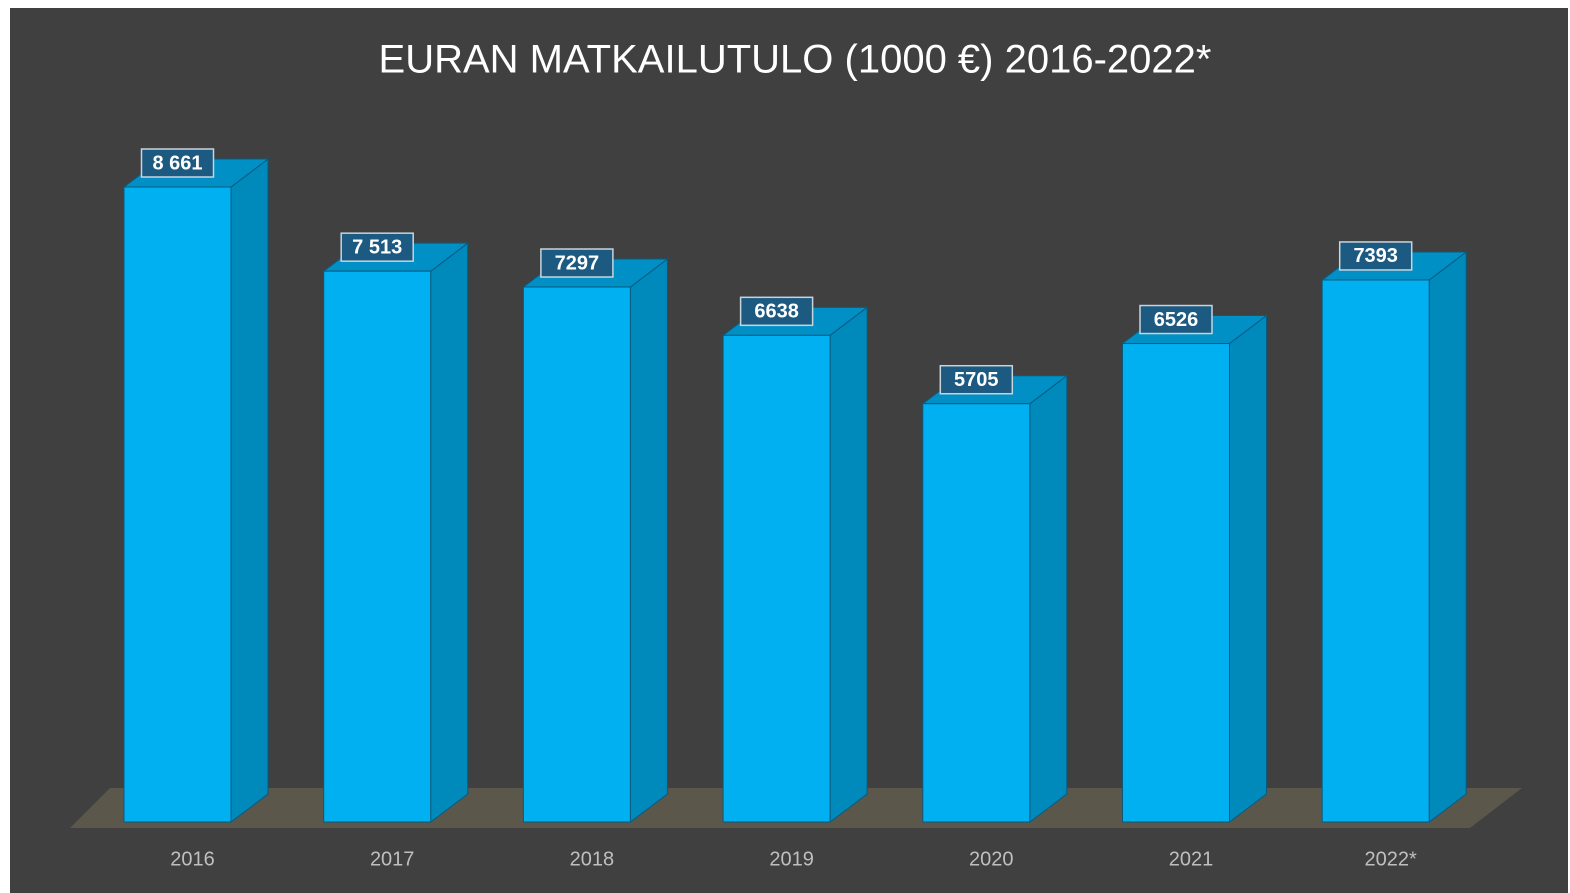  Describe the element at coordinates (592, 859) in the screenshot. I see `x-tick-label: 2018` at that location.